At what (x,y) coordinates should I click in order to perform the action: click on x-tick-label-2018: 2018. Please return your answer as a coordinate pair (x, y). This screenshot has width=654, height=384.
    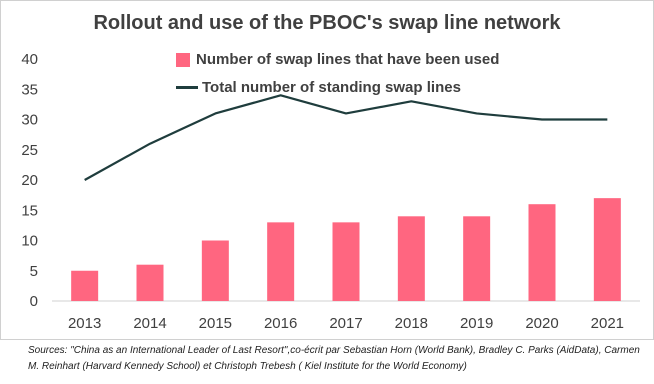
    Looking at the image, I should click on (411, 323).